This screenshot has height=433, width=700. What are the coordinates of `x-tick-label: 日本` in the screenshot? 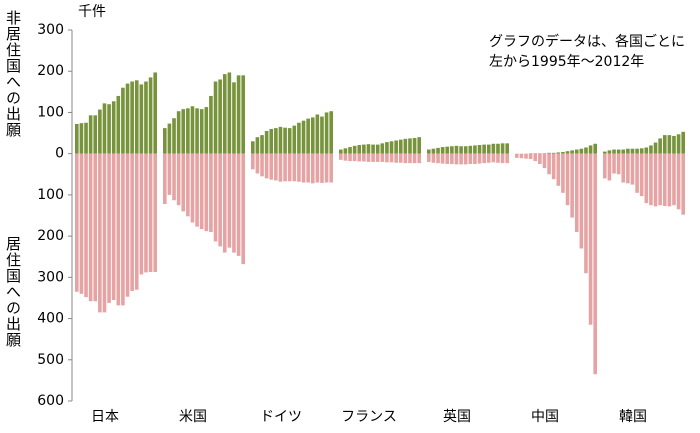 It's located at (105, 417).